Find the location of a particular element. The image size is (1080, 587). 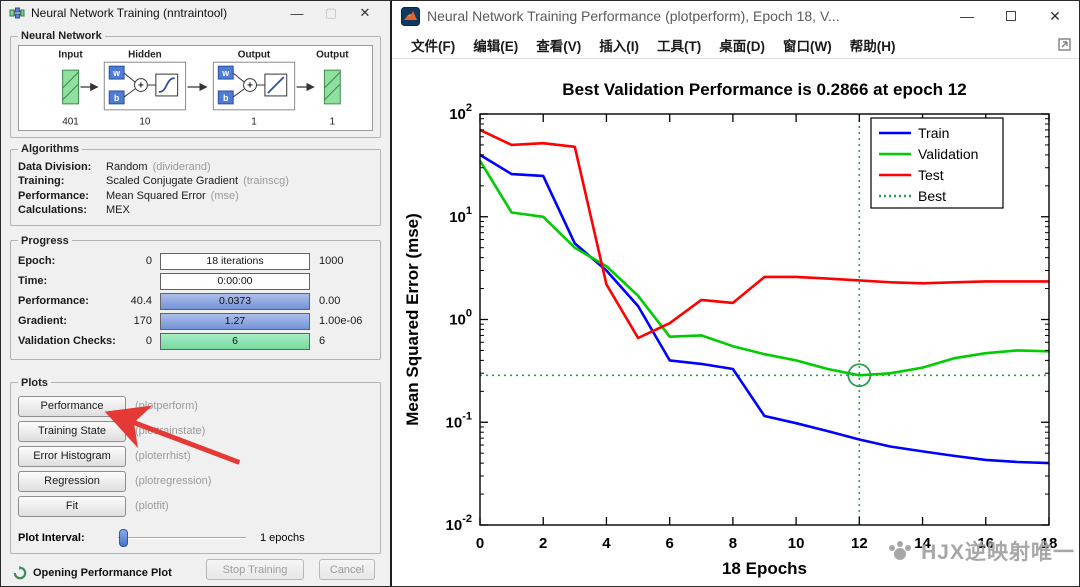

watermark-text: HJX逆映射唯一 is located at coordinates (998, 552).